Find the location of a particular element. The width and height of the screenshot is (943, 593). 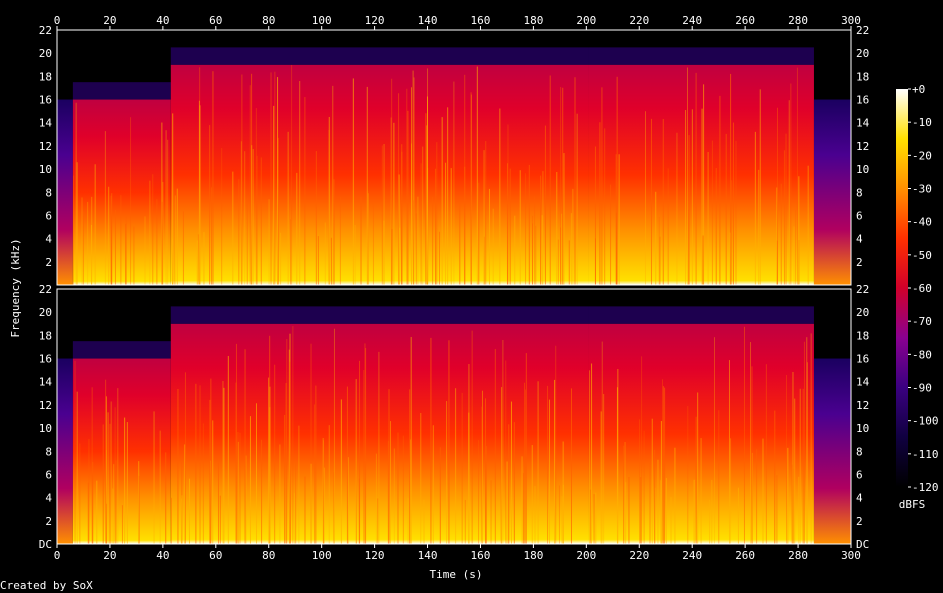

colorbar-tick-label: -10 is located at coordinates (922, 122).